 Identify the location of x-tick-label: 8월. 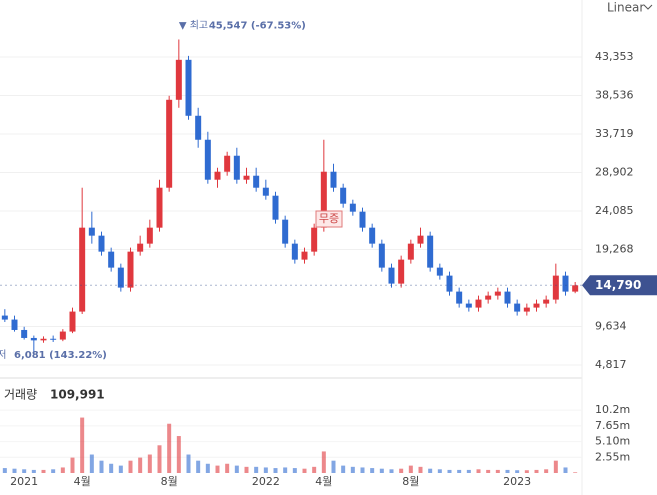
(410, 481).